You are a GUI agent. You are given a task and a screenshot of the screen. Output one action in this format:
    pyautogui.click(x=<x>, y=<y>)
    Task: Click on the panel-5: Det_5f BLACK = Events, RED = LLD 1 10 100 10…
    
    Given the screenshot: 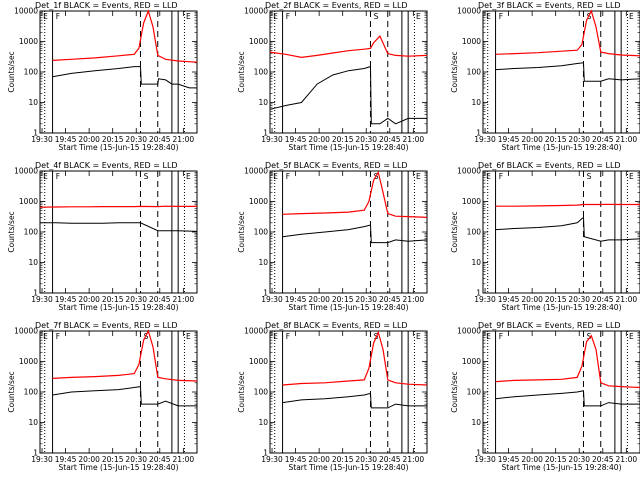 What is the action you would take?
    pyautogui.click(x=332, y=236)
    